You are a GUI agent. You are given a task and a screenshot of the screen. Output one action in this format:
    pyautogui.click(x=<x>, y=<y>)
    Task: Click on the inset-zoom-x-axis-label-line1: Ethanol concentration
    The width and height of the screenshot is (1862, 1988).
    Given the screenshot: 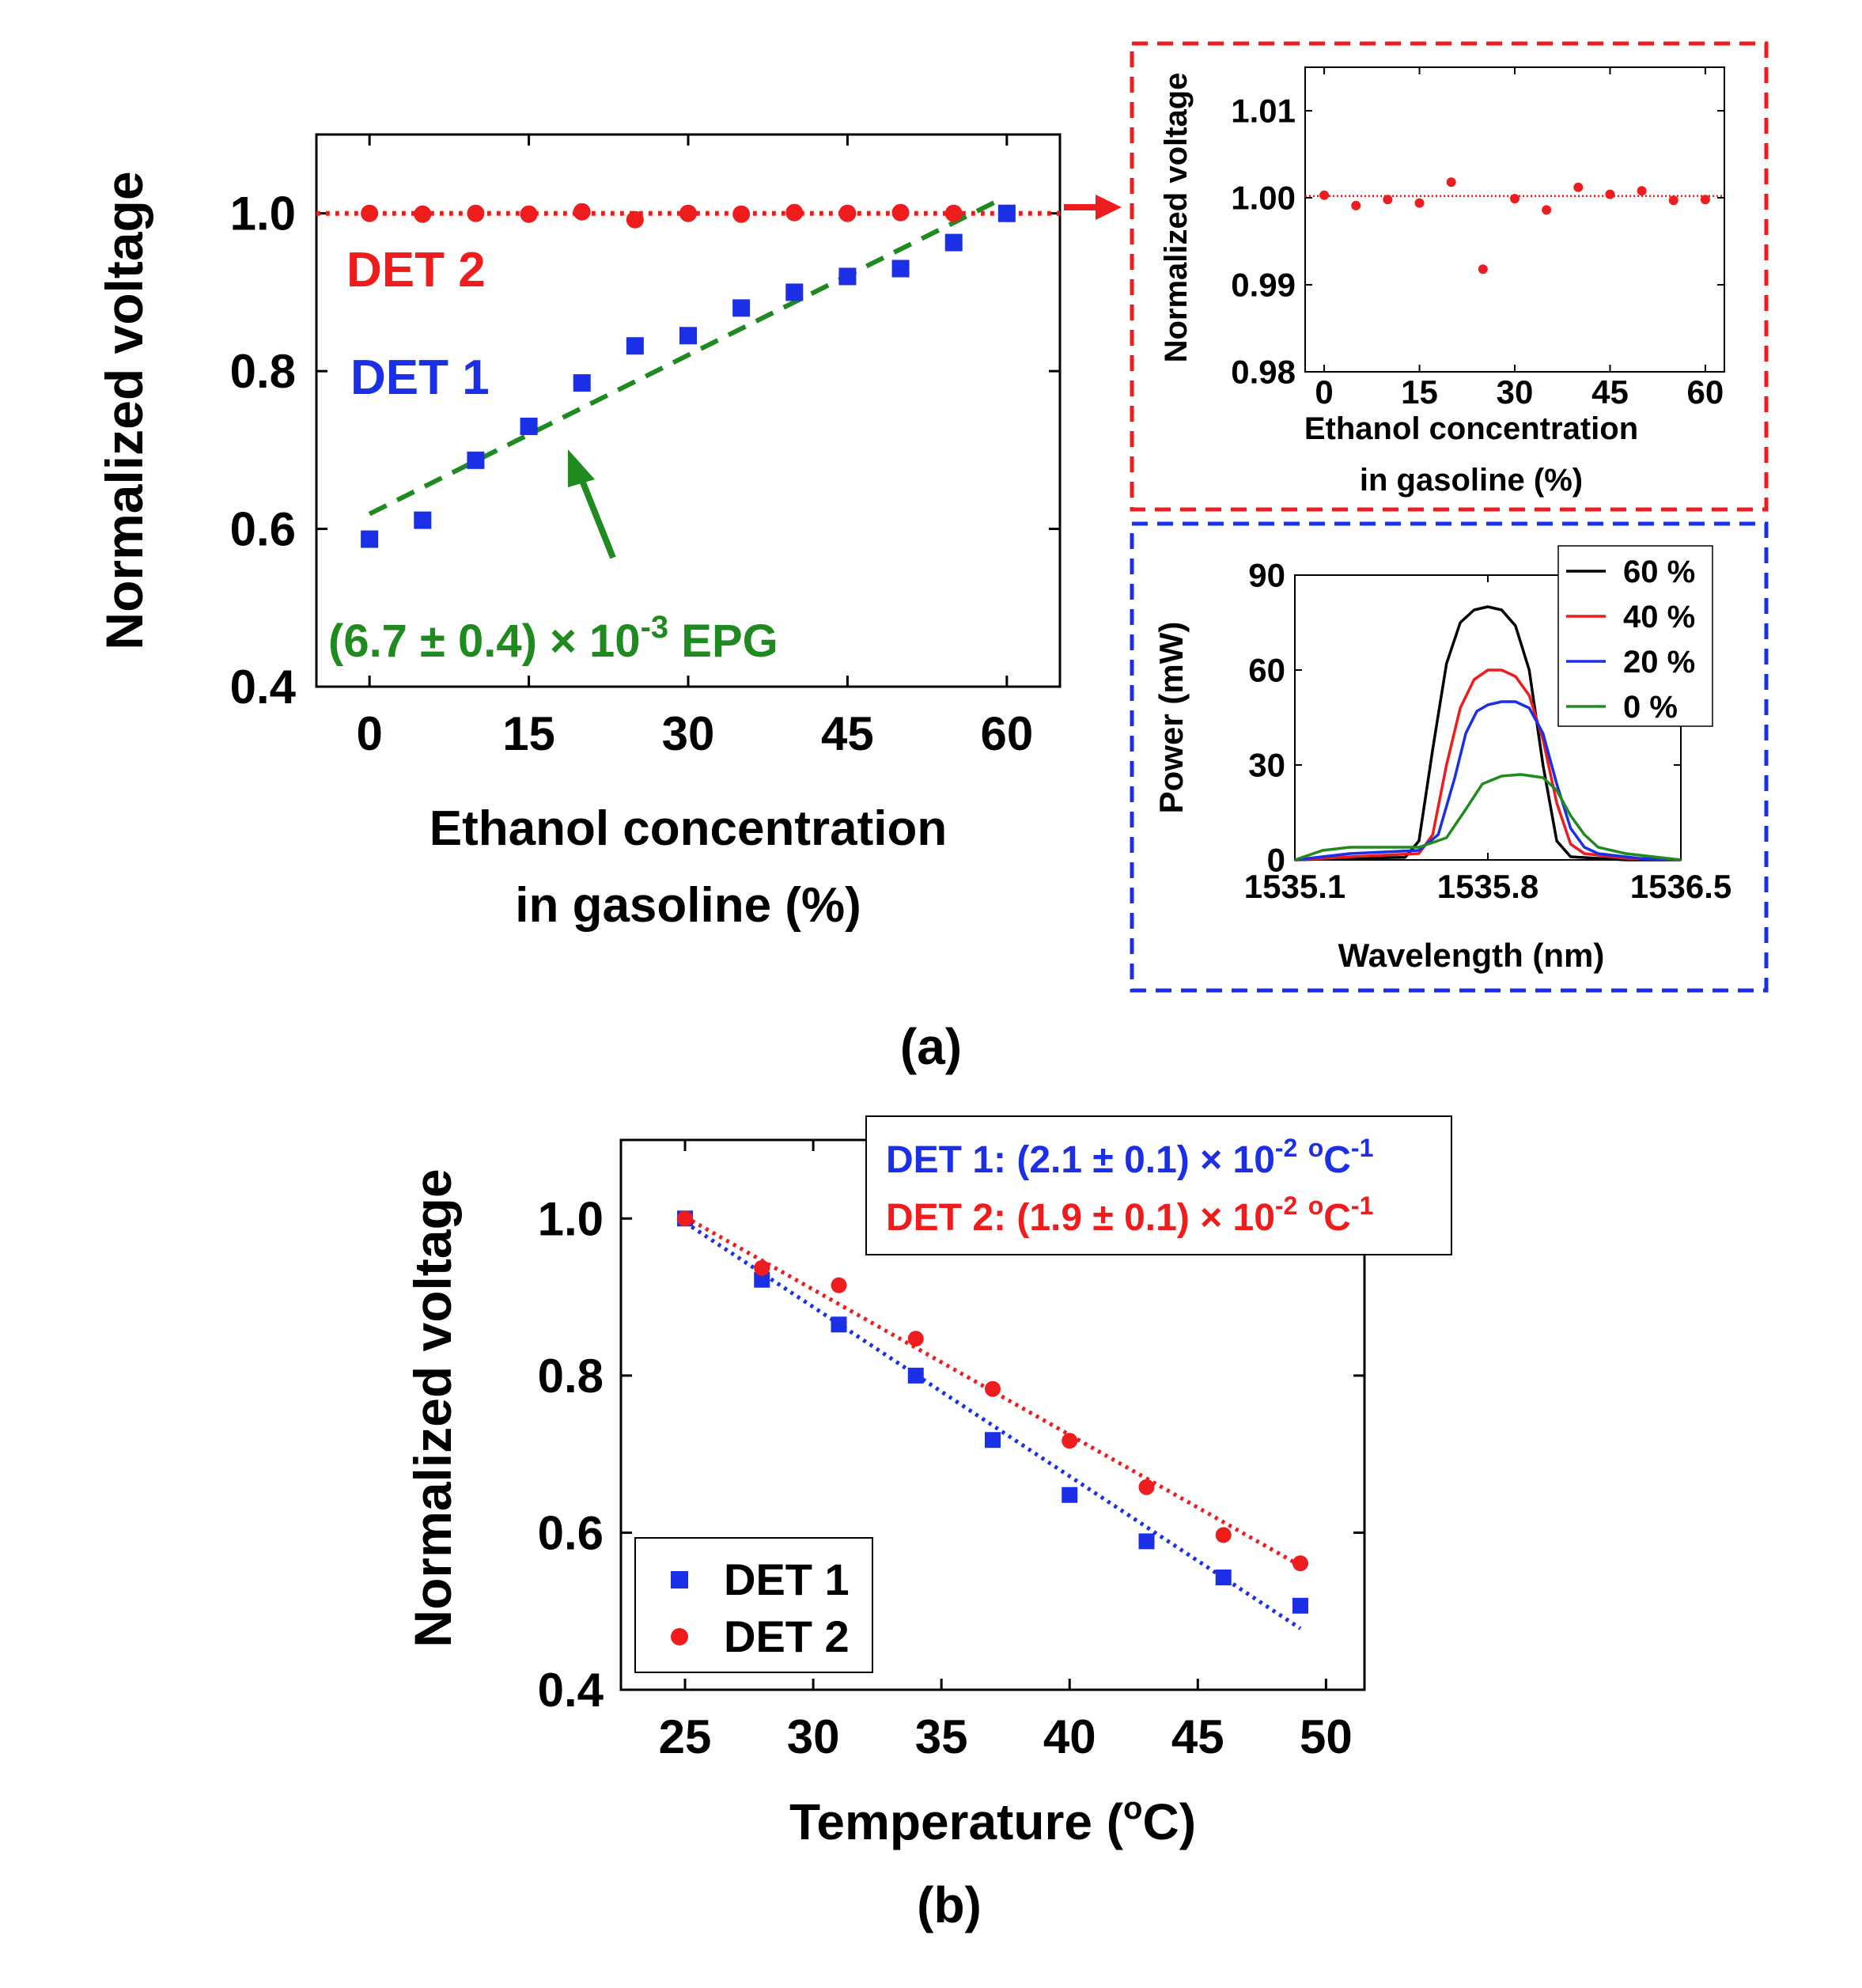 What is the action you would take?
    pyautogui.click(x=1471, y=428)
    